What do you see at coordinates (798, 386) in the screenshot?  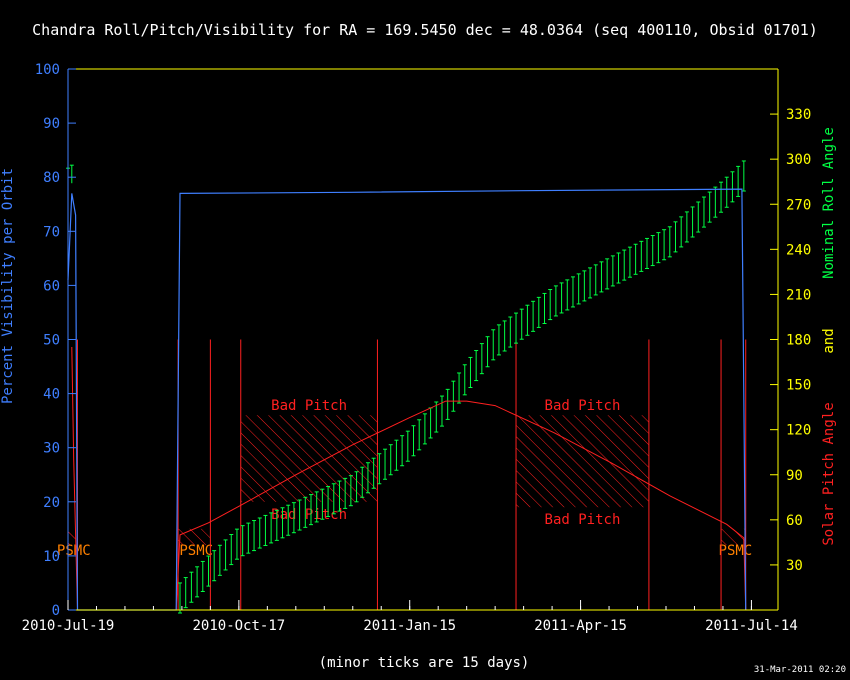 I see `right-axis-tick-label: 150` at bounding box center [798, 386].